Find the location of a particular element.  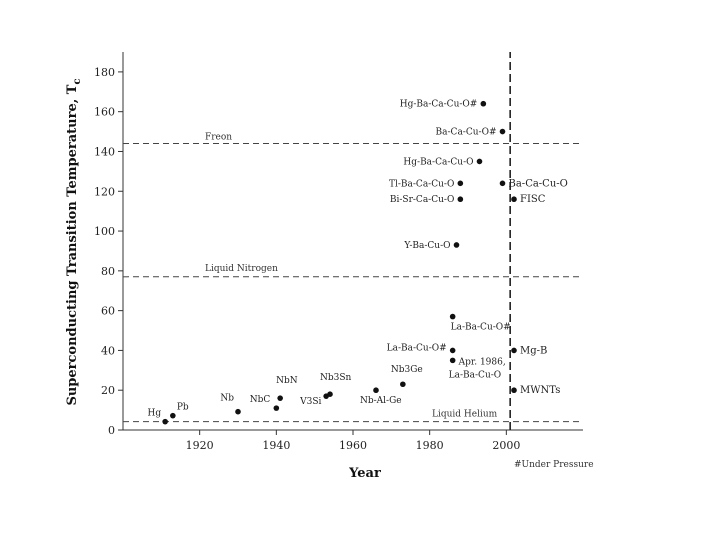

data-point-label: NbC is located at coordinates (260, 400).